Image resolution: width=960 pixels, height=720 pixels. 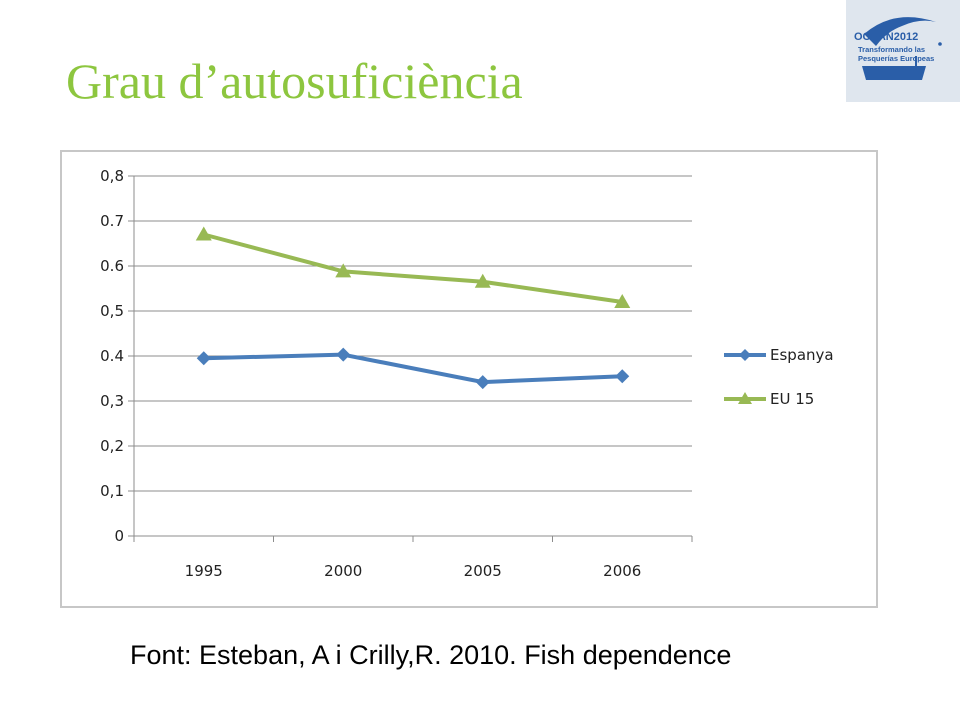 I want to click on y-tick-label: 0.7, so click(x=112, y=221).